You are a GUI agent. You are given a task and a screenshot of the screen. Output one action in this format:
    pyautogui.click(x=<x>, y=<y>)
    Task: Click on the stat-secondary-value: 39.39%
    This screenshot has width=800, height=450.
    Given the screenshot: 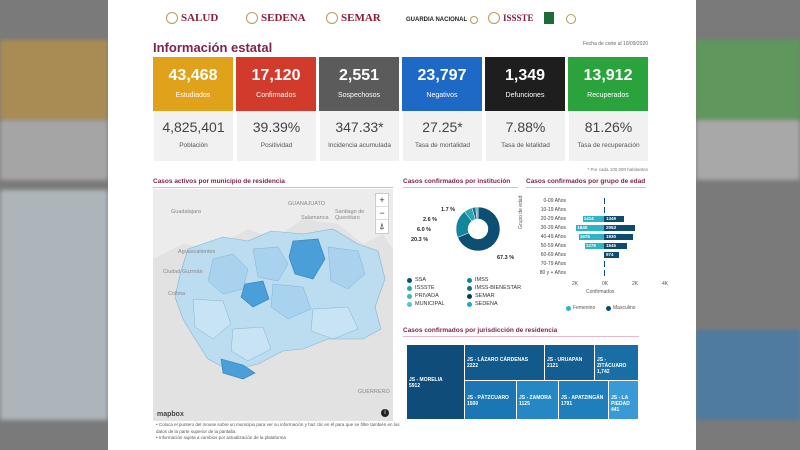 What is the action you would take?
    pyautogui.click(x=276, y=127)
    